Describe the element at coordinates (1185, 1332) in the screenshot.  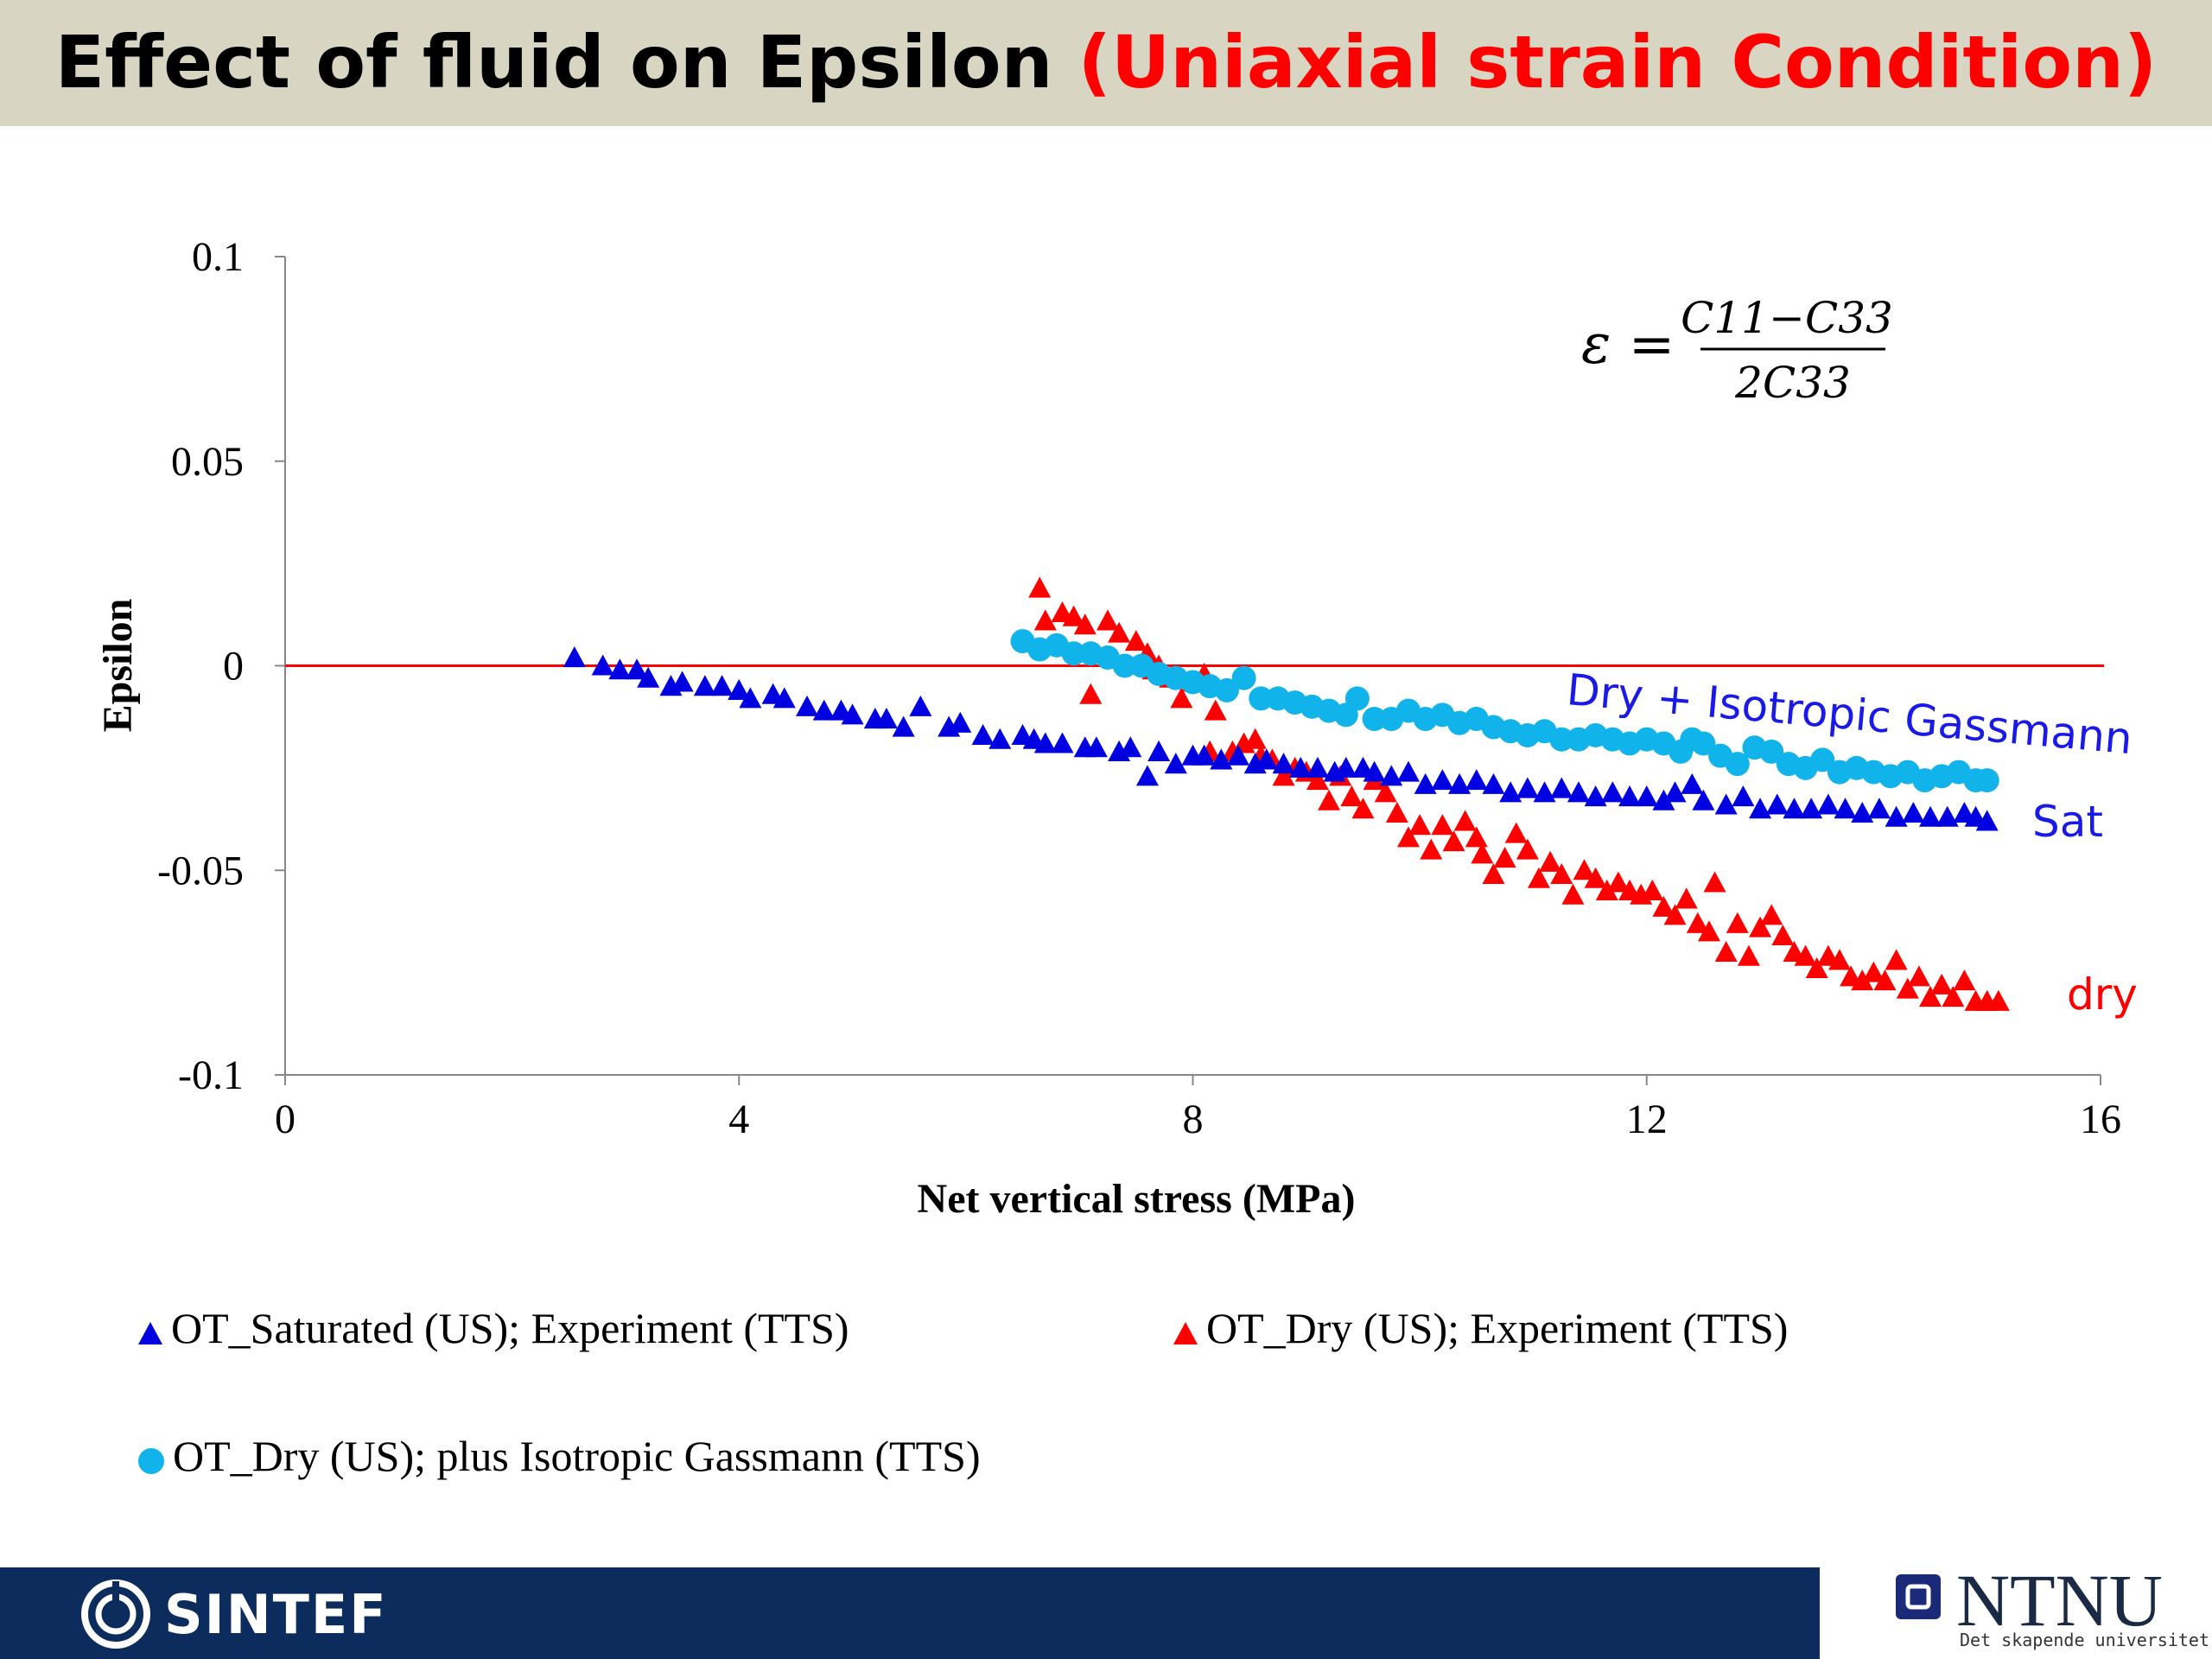
I see `red-triangle-icon` at that location.